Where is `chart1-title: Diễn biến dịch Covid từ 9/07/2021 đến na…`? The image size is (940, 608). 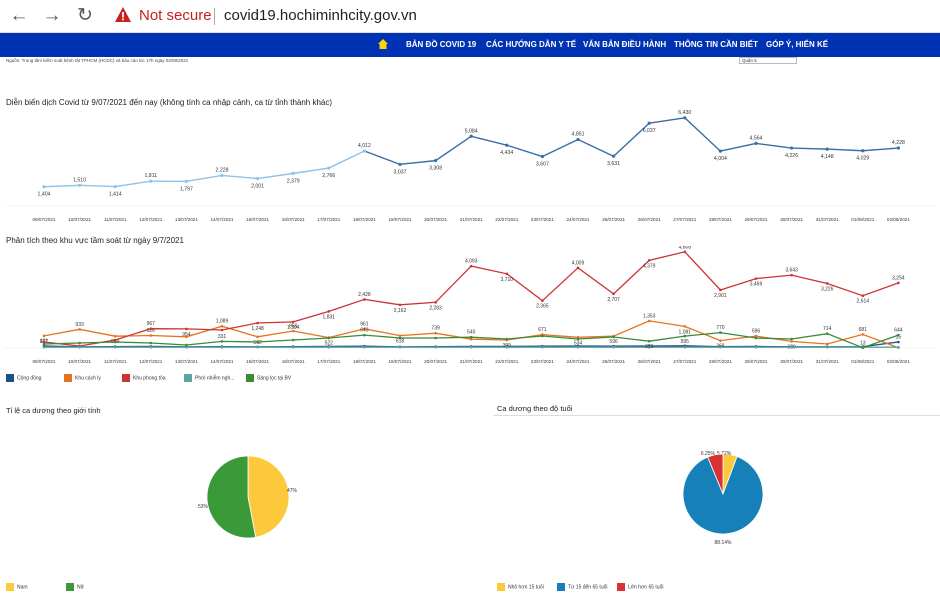 chart1-title: Diễn biến dịch Covid từ 9/07/2021 đến na… is located at coordinates (169, 102).